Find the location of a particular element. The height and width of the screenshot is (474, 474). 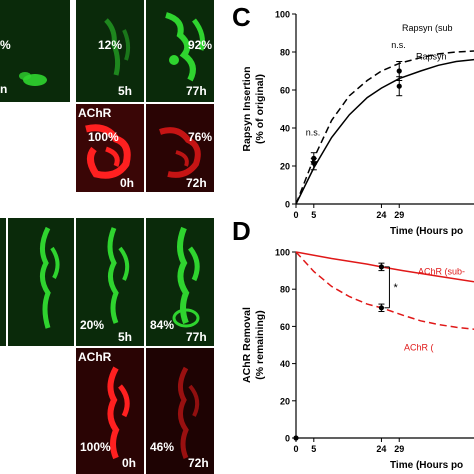

y-axis-label: (% of original) is located at coordinates (260, 109).